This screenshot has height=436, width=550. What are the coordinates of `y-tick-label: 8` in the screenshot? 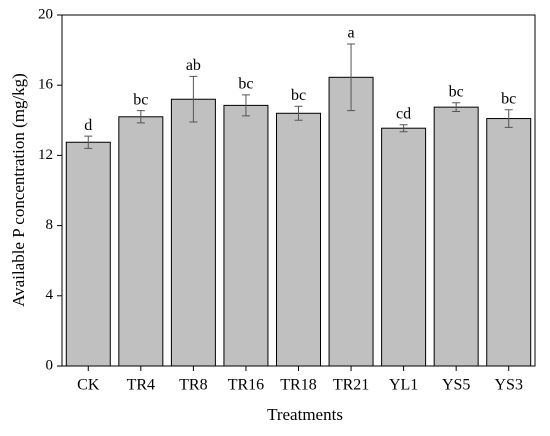 It's located at (50, 225).